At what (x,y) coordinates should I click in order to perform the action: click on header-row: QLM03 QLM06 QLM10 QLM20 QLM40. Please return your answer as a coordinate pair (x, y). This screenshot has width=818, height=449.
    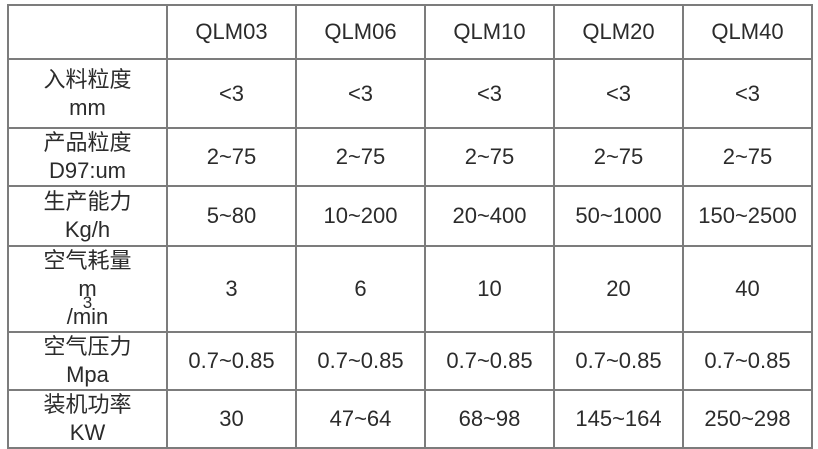
    Looking at the image, I should click on (410, 32).